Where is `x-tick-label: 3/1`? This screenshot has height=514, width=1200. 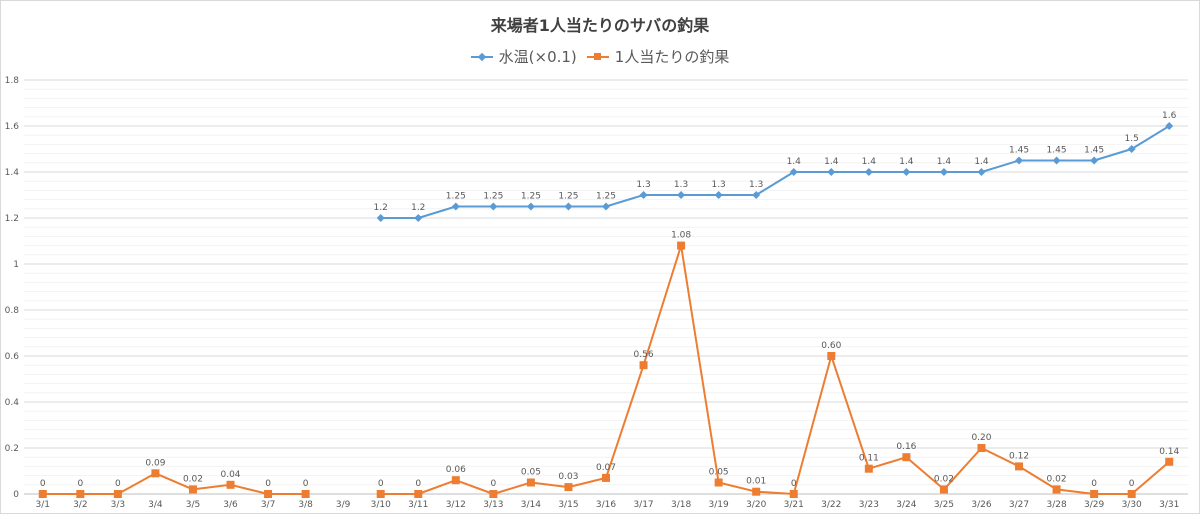
x-tick-label: 3/1 is located at coordinates (43, 505).